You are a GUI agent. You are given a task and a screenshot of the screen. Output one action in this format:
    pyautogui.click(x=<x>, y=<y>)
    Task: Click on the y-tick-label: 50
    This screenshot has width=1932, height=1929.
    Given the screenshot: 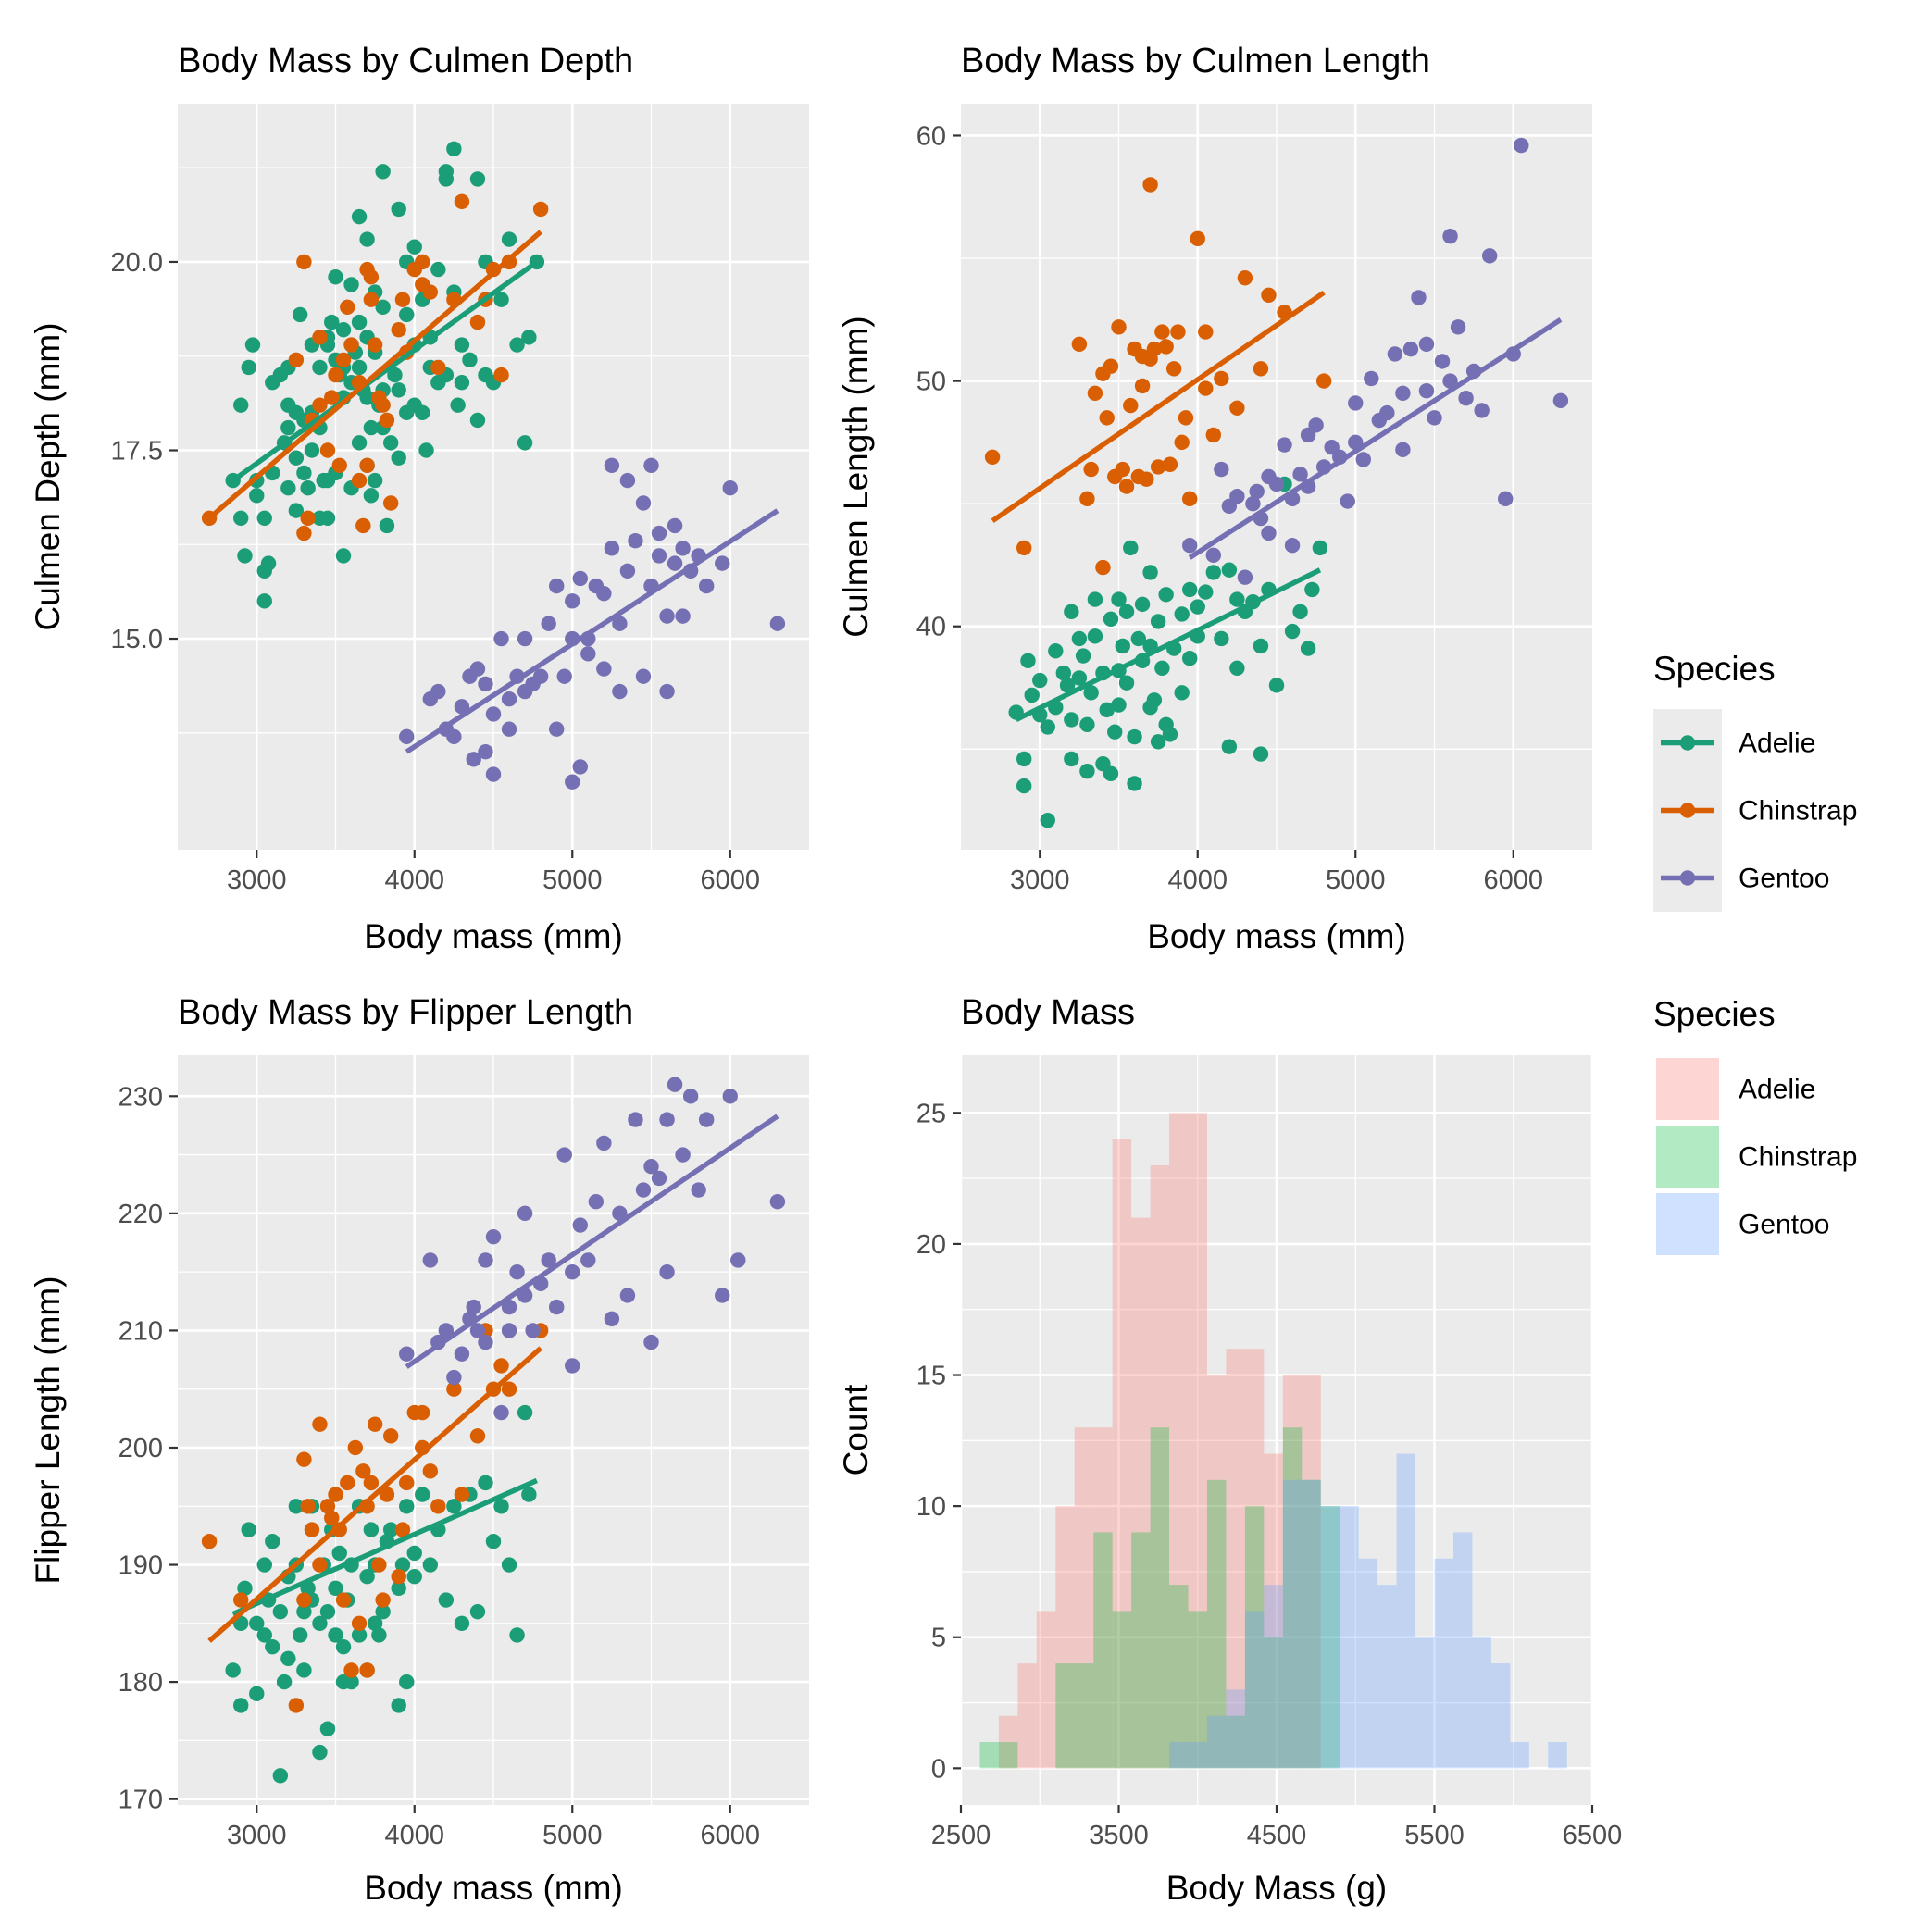 What is the action you would take?
    pyautogui.click(x=931, y=382)
    